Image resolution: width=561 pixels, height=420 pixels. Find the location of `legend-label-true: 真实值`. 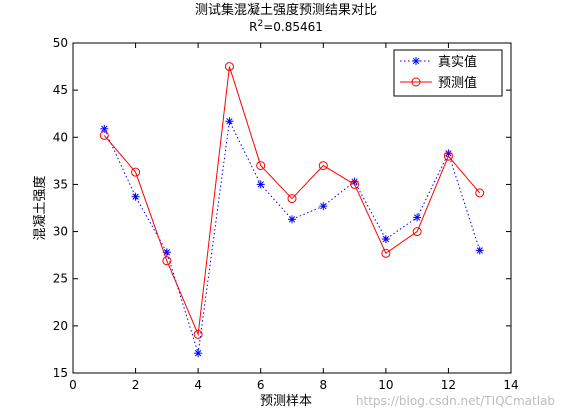

legend-label-true: 真实值 is located at coordinates (457, 62).